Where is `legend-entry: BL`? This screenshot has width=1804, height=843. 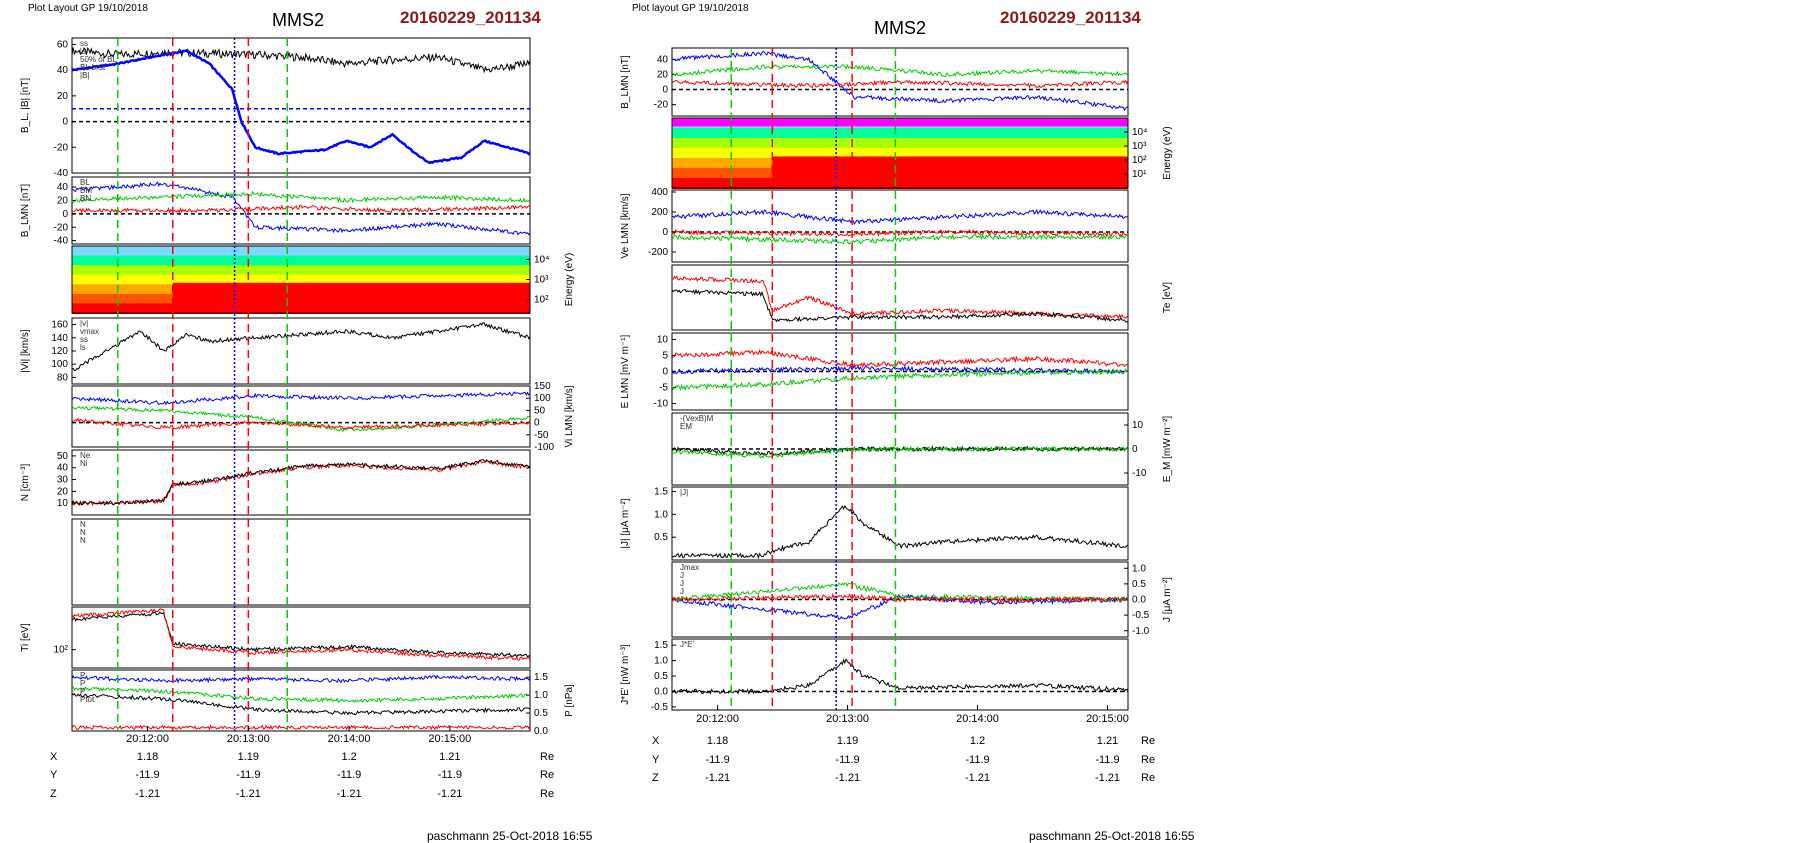 legend-entry: BL is located at coordinates (85, 182).